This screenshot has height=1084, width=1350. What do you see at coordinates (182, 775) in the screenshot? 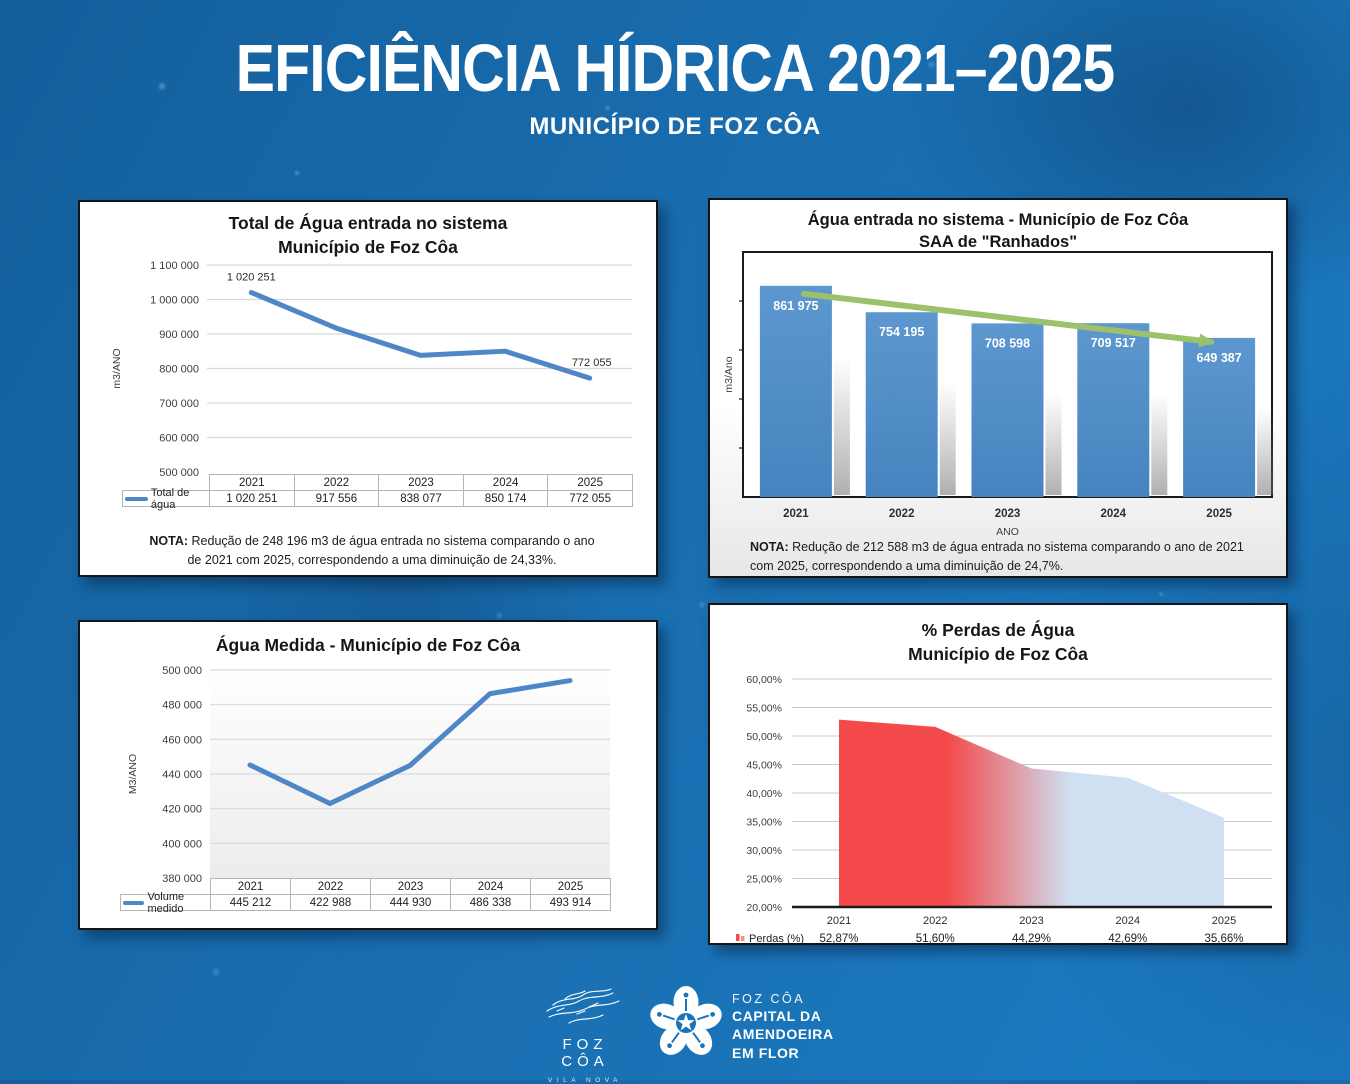
I see `svg-text: 440 000` at bounding box center [182, 775].